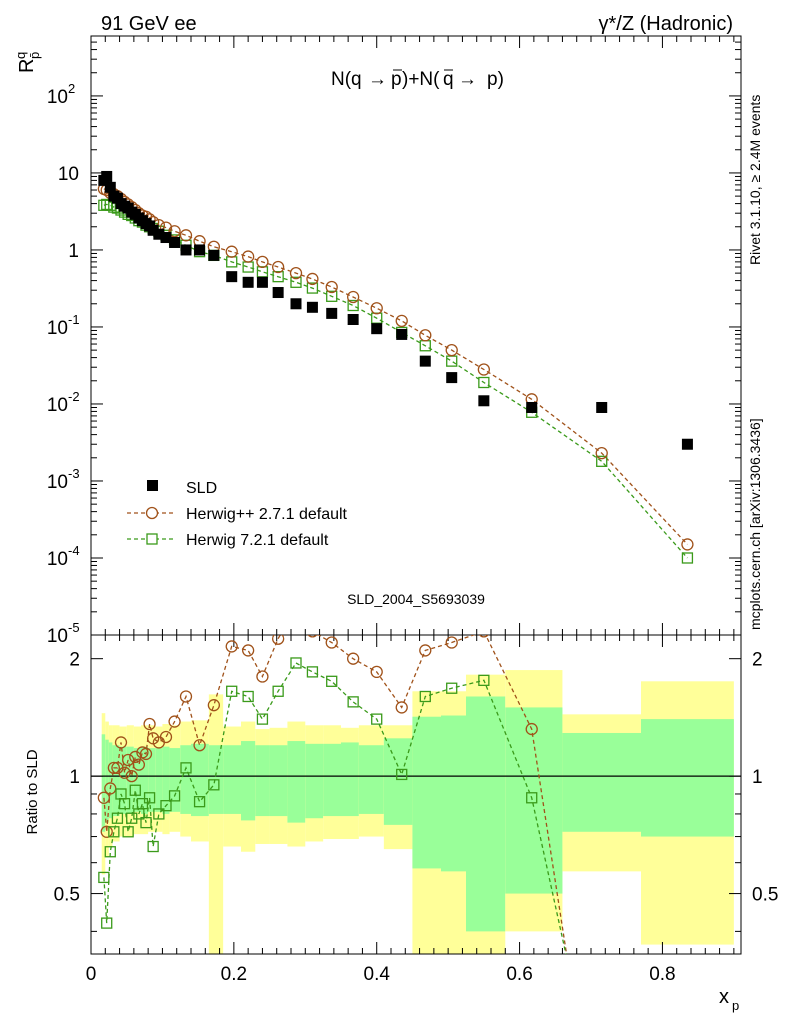  I want to click on title-part-end: p), so click(495, 79).